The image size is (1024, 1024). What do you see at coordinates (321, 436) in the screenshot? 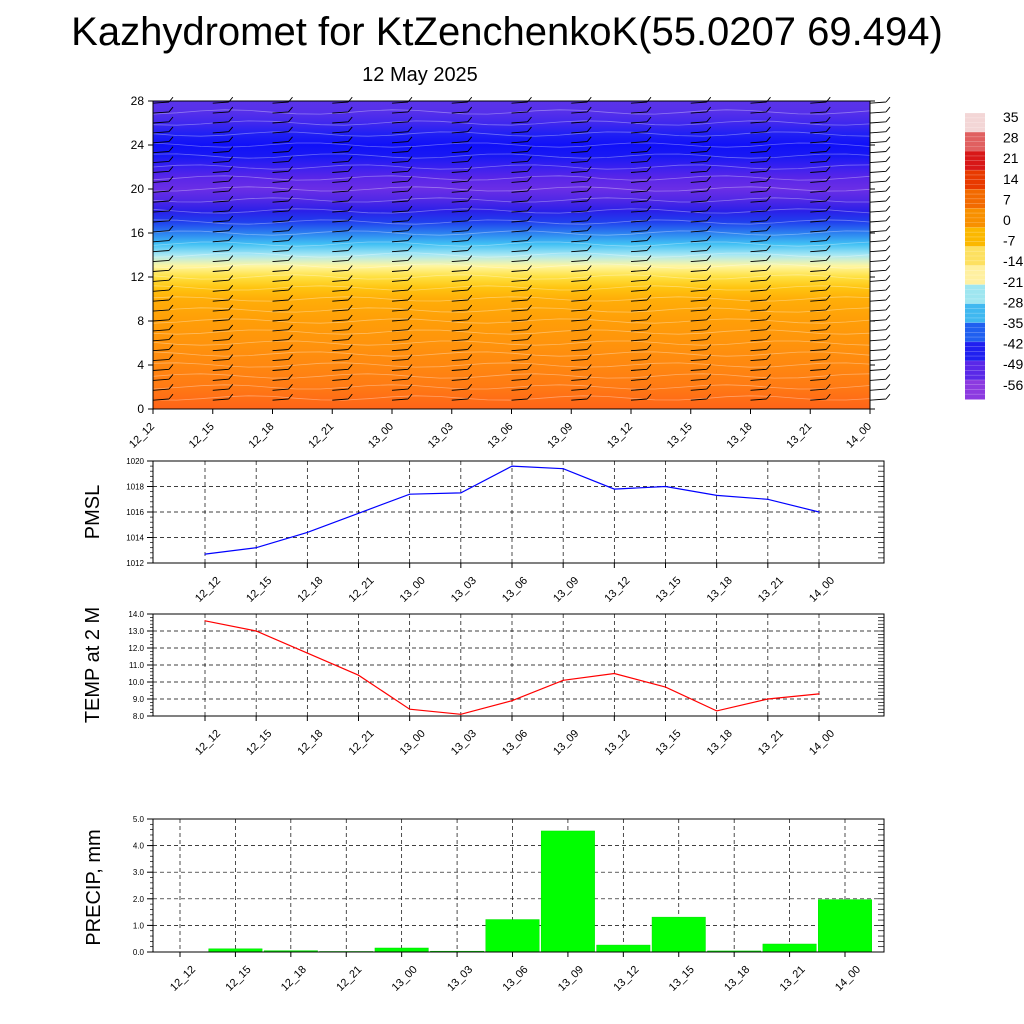
I see `x-tick-label: 12_21` at bounding box center [321, 436].